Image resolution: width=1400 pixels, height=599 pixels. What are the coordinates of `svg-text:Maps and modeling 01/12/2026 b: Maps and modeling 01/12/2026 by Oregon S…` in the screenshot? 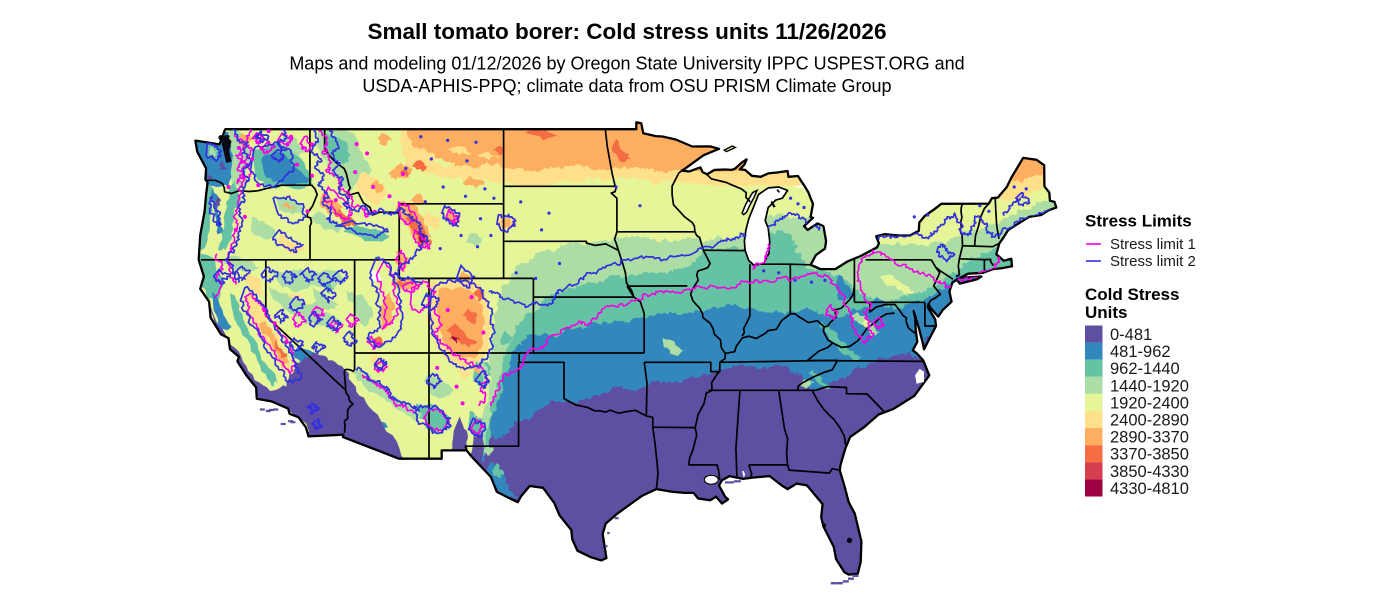 It's located at (626, 64).